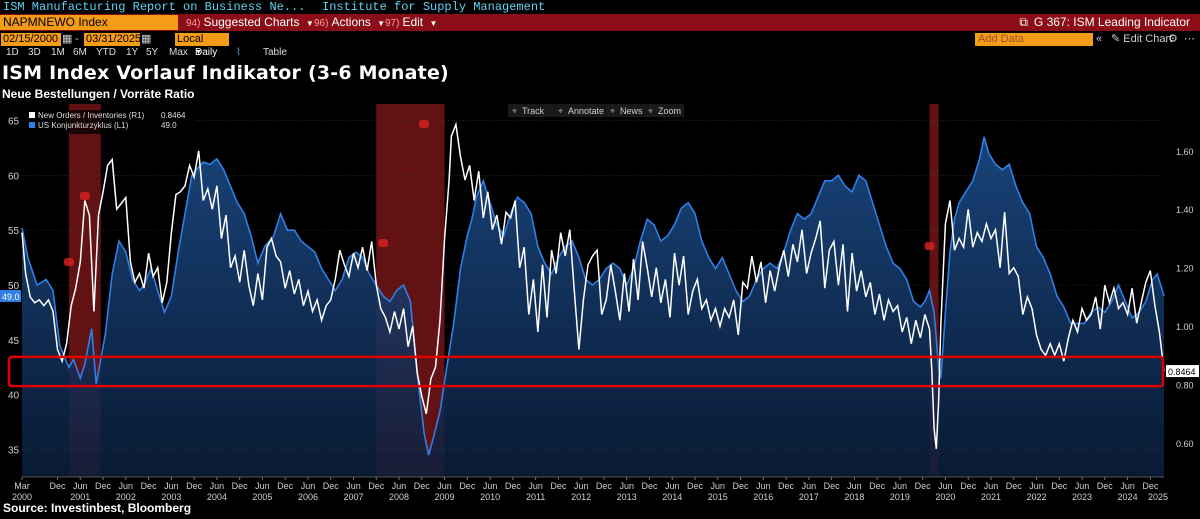  I want to click on x-year-label: 2019, so click(900, 497).